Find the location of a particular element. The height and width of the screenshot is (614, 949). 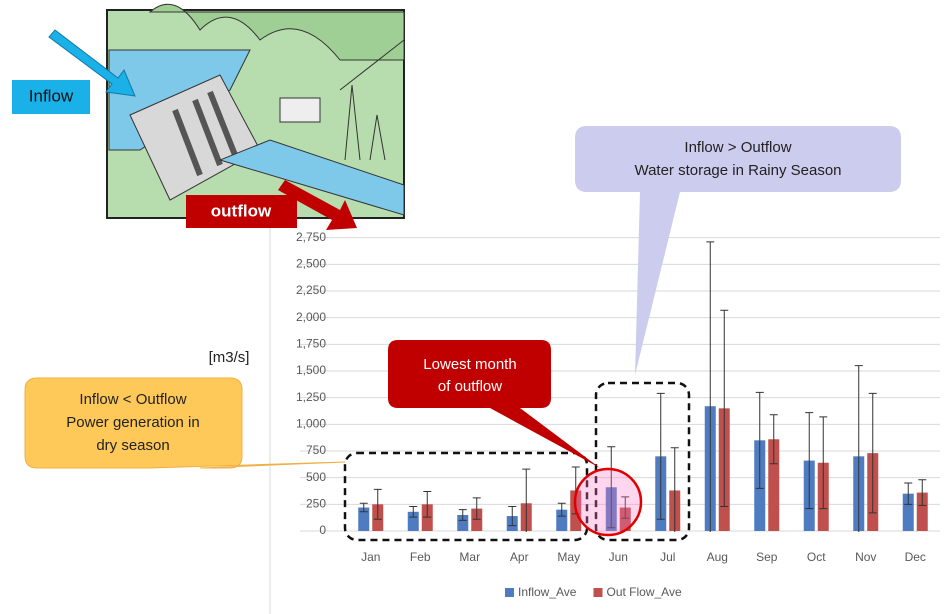

y-tick-label: 0 is located at coordinates (322, 530).